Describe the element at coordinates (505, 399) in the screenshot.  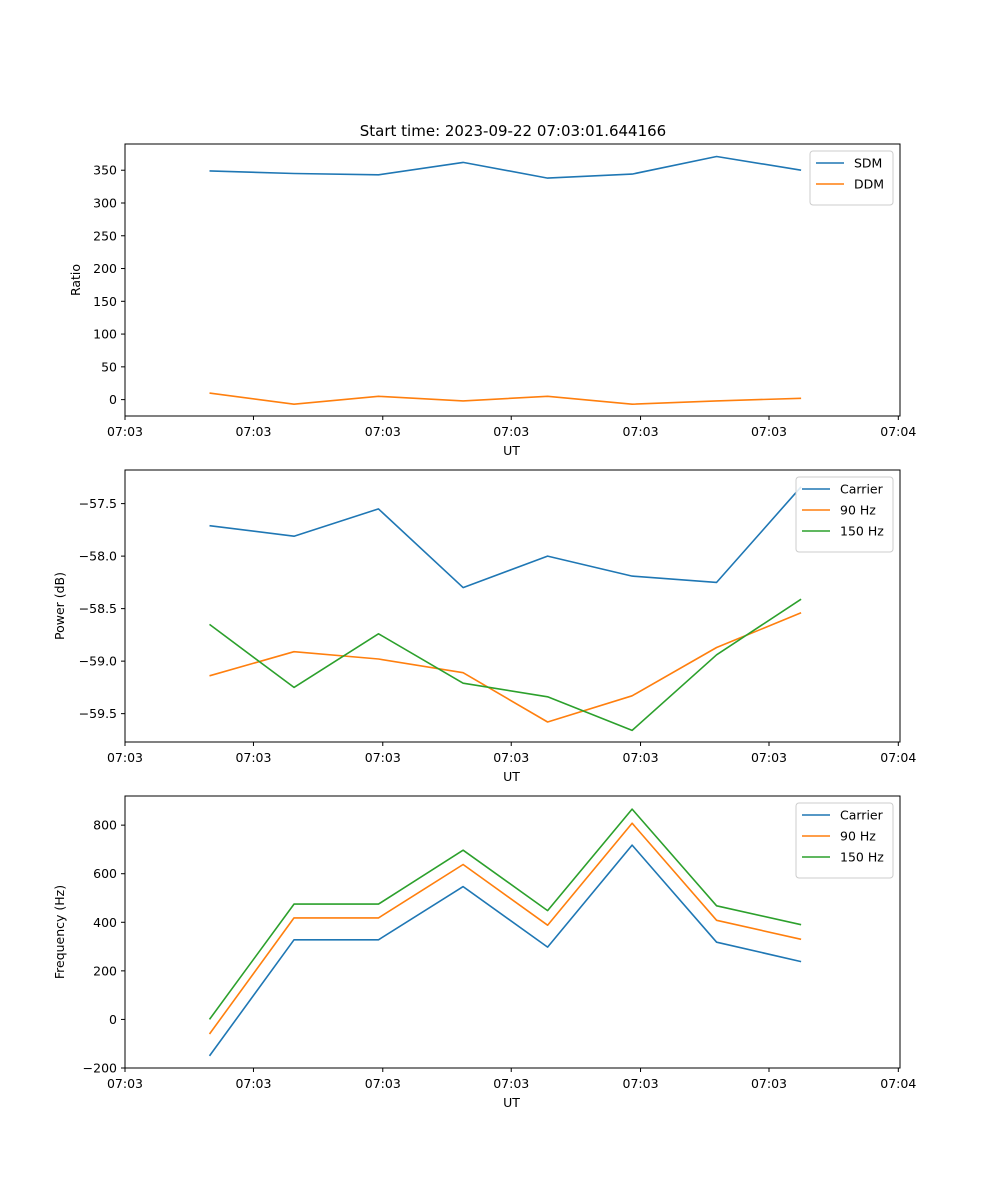
I see `series-line-ddm` at that location.